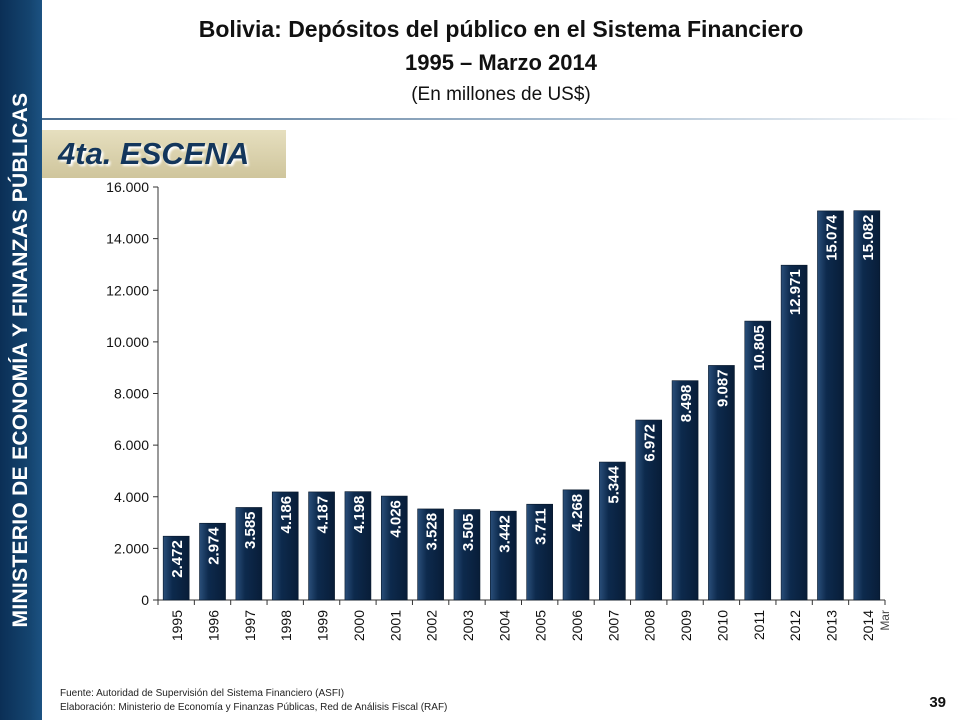  Describe the element at coordinates (501, 119) in the screenshot. I see `header-divider` at that location.